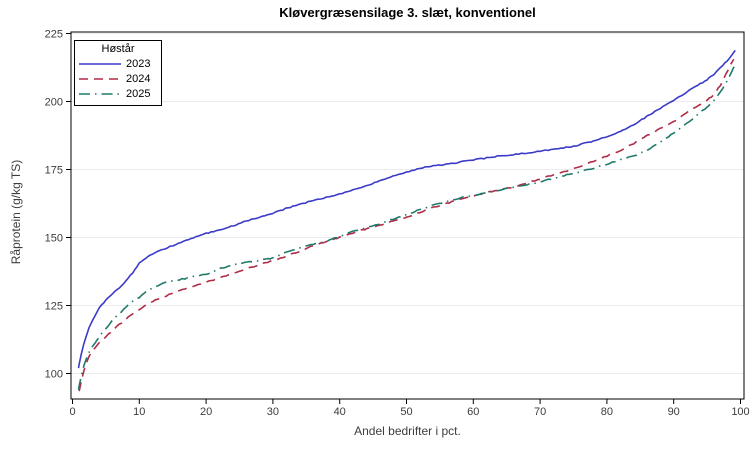 Image resolution: width=756 pixels, height=454 pixels. What do you see at coordinates (54, 307) in the screenshot?
I see `y-tick-label: 125` at bounding box center [54, 307].